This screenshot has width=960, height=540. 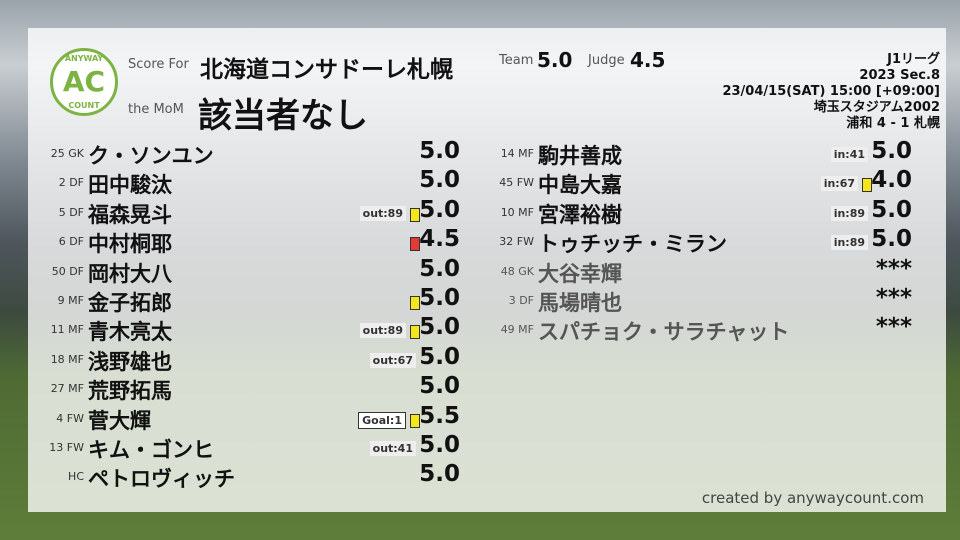 I want to click on logo-text: AC, so click(x=84, y=81).